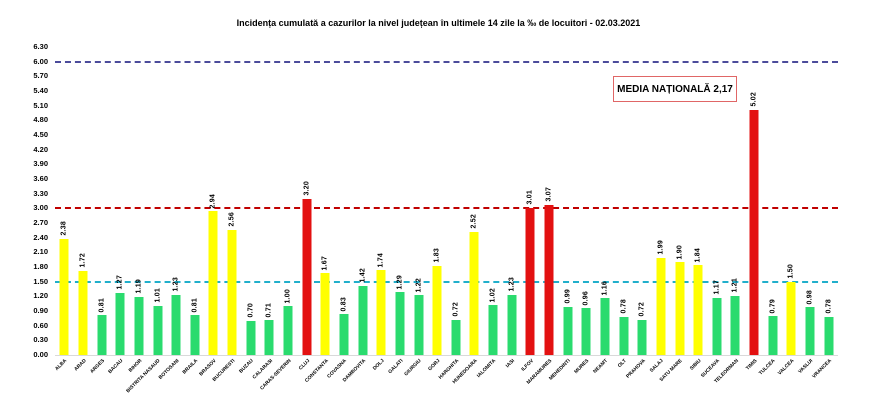 The height and width of the screenshot is (414, 877). Describe the element at coordinates (100, 384) in the screenshot. I see `x-label-slot: ARGES` at that location.